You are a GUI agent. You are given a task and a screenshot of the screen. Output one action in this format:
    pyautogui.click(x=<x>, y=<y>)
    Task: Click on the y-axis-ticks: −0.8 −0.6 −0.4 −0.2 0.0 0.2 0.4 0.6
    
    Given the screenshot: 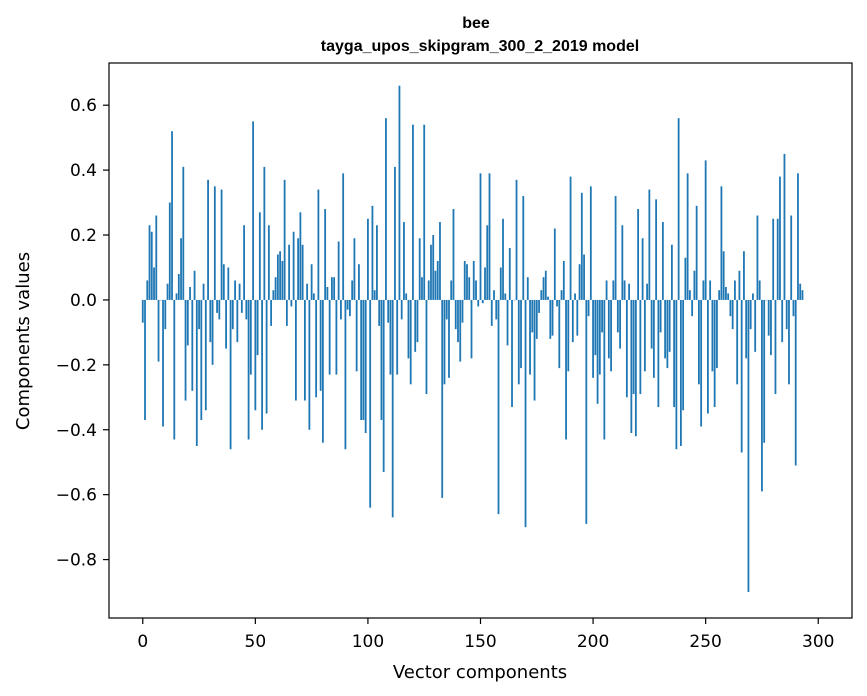 What is the action you would take?
    pyautogui.click(x=82, y=333)
    